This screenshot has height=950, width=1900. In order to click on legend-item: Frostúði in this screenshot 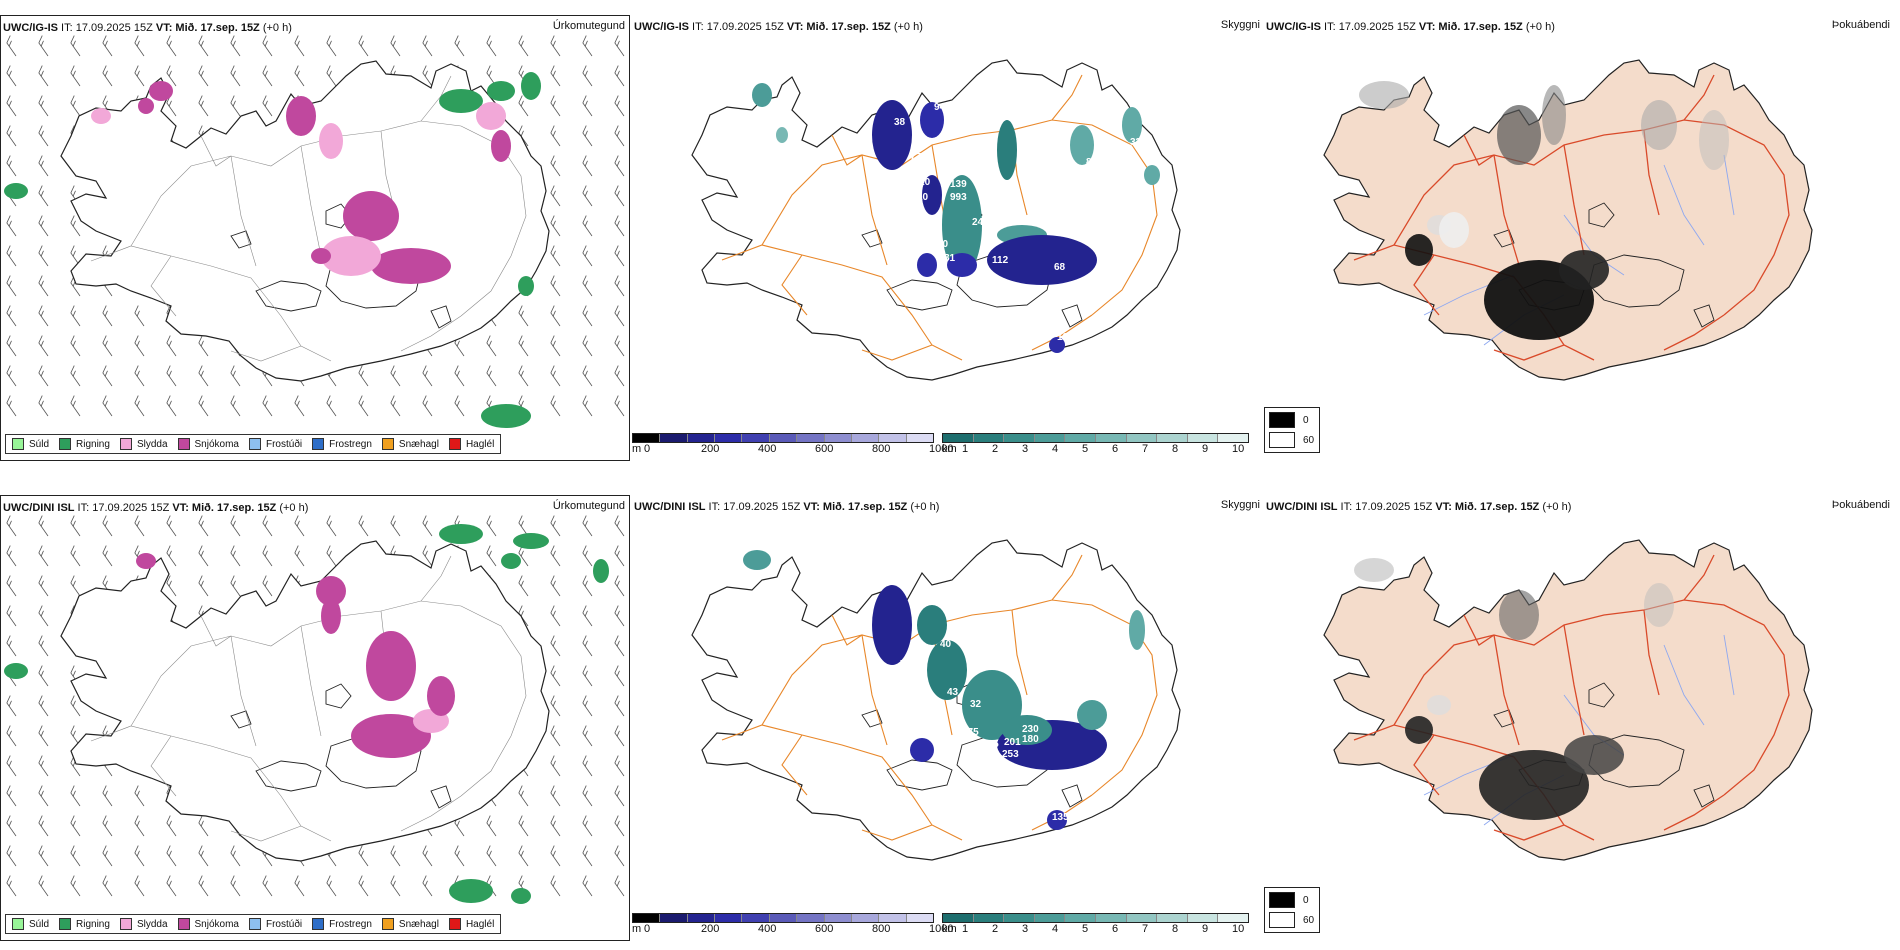, I will do `click(275, 924)`.